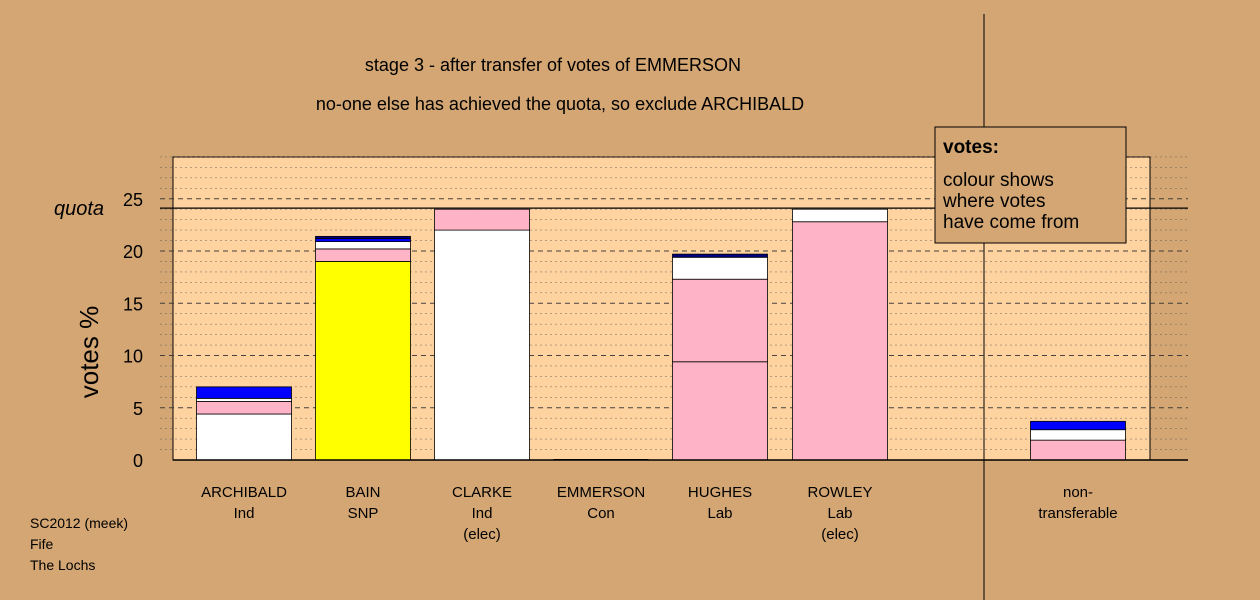  Describe the element at coordinates (133, 357) in the screenshot. I see `y-tick-label: 10` at that location.